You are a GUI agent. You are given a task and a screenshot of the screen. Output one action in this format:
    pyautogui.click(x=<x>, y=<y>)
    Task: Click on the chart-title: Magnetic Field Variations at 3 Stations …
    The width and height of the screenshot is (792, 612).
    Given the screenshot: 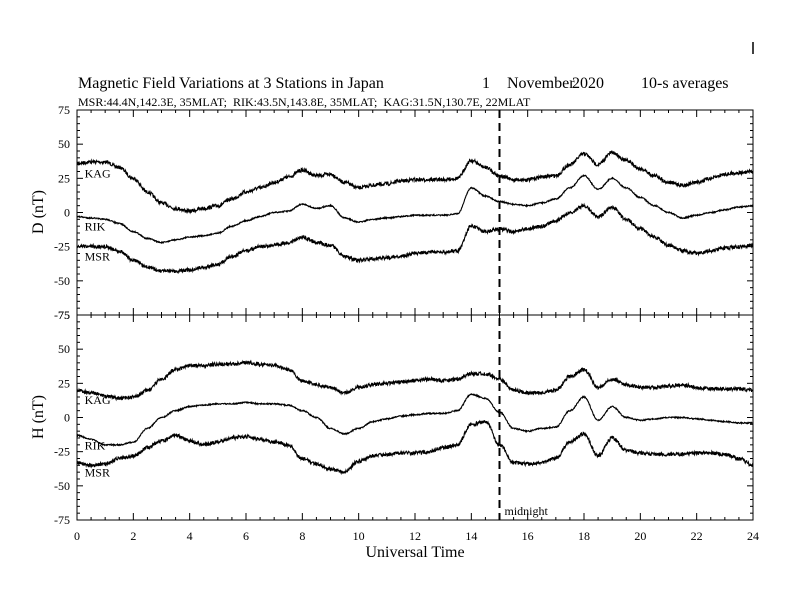 What is the action you would take?
    pyautogui.click(x=231, y=83)
    